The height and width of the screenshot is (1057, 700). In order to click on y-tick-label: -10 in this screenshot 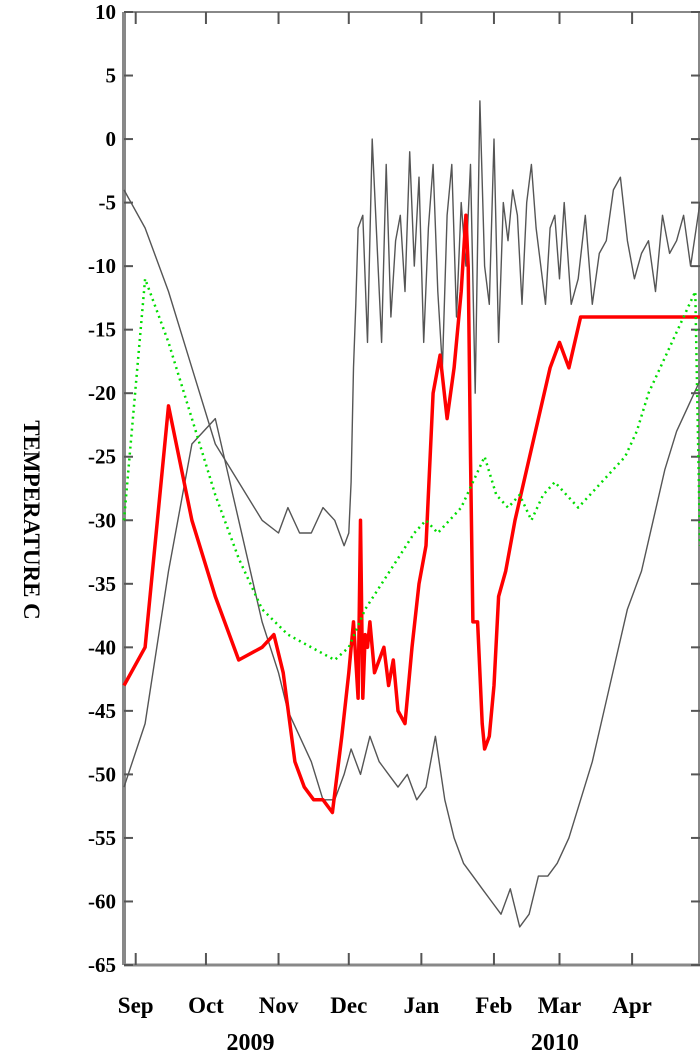, I will do `click(102, 266)`.